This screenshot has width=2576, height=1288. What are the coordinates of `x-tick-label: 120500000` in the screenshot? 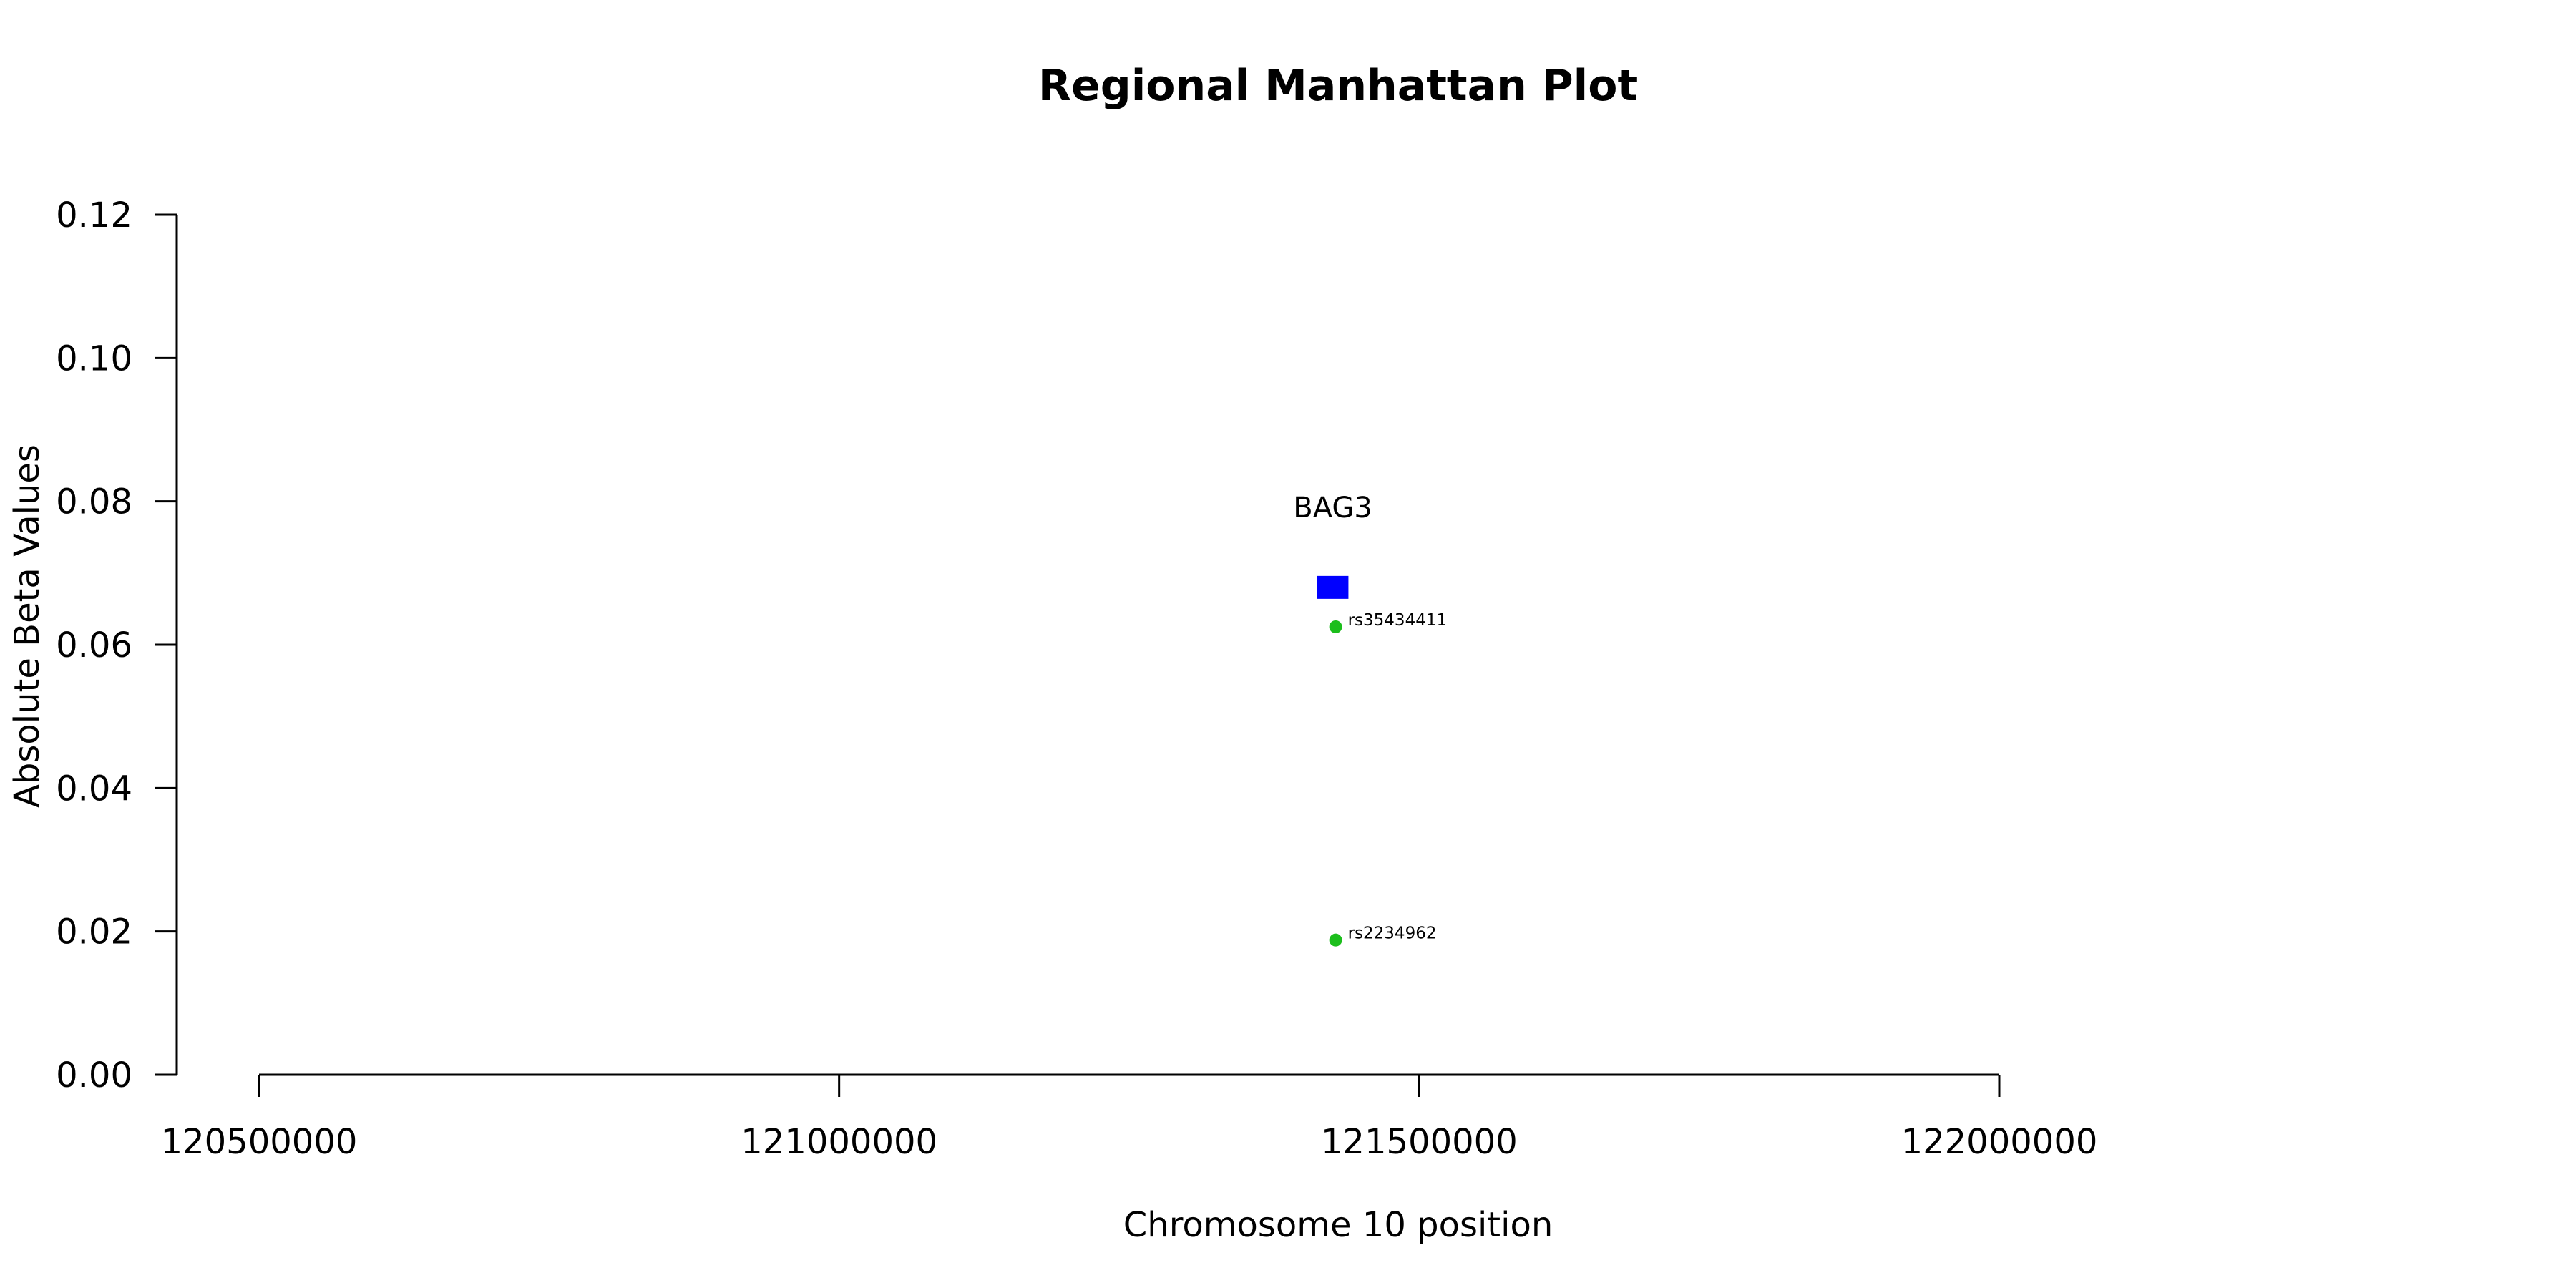 It's located at (259, 1142).